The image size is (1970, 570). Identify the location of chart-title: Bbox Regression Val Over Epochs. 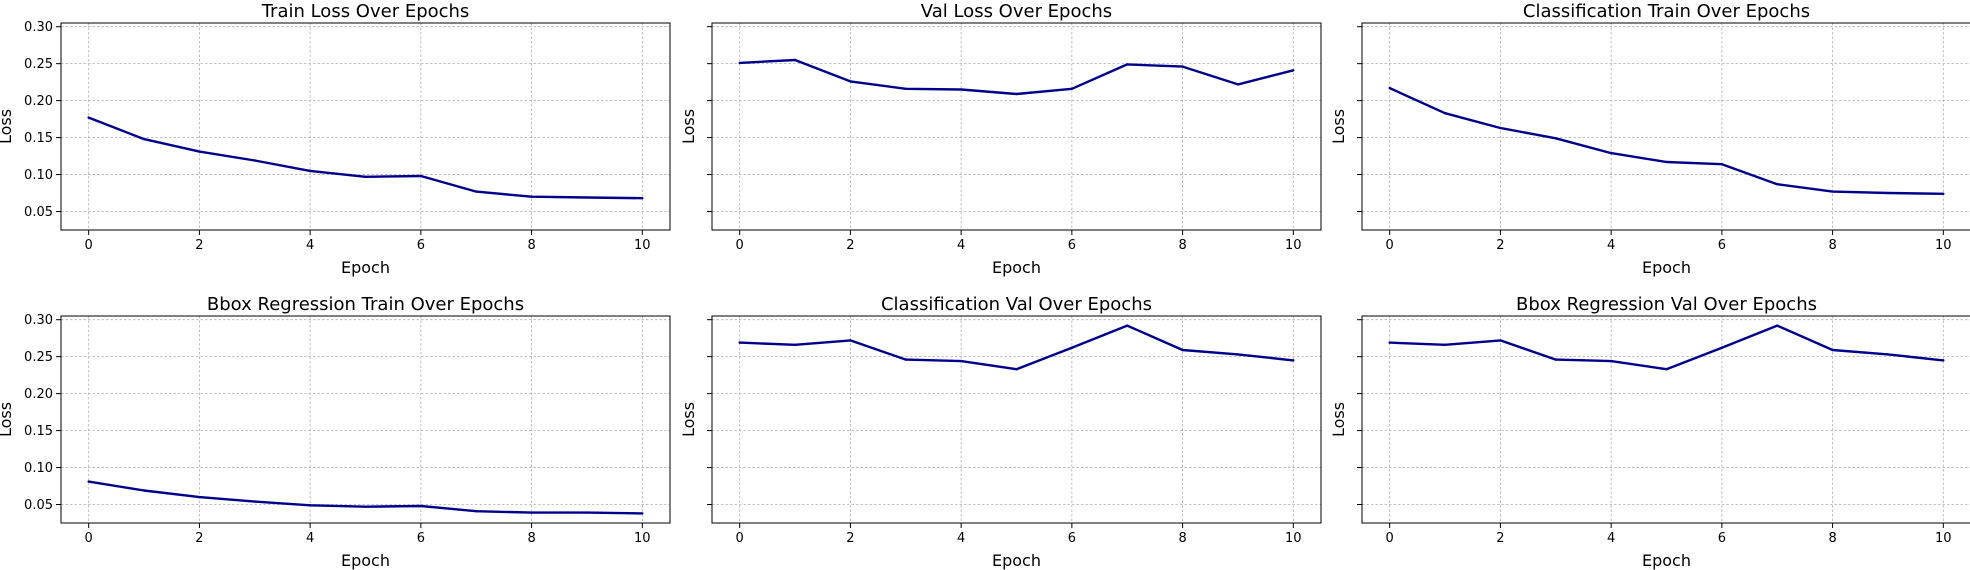
(1666, 304).